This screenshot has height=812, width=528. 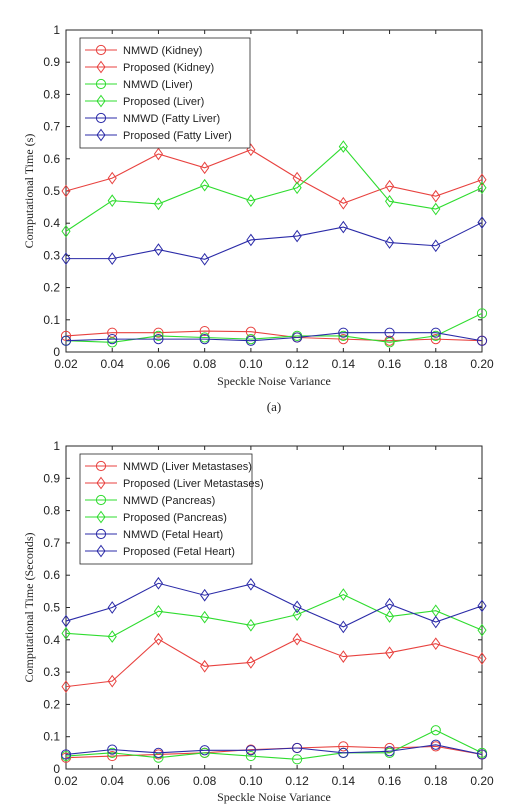 What do you see at coordinates (56, 352) in the screenshot?
I see `y-tick-label: 0` at bounding box center [56, 352].